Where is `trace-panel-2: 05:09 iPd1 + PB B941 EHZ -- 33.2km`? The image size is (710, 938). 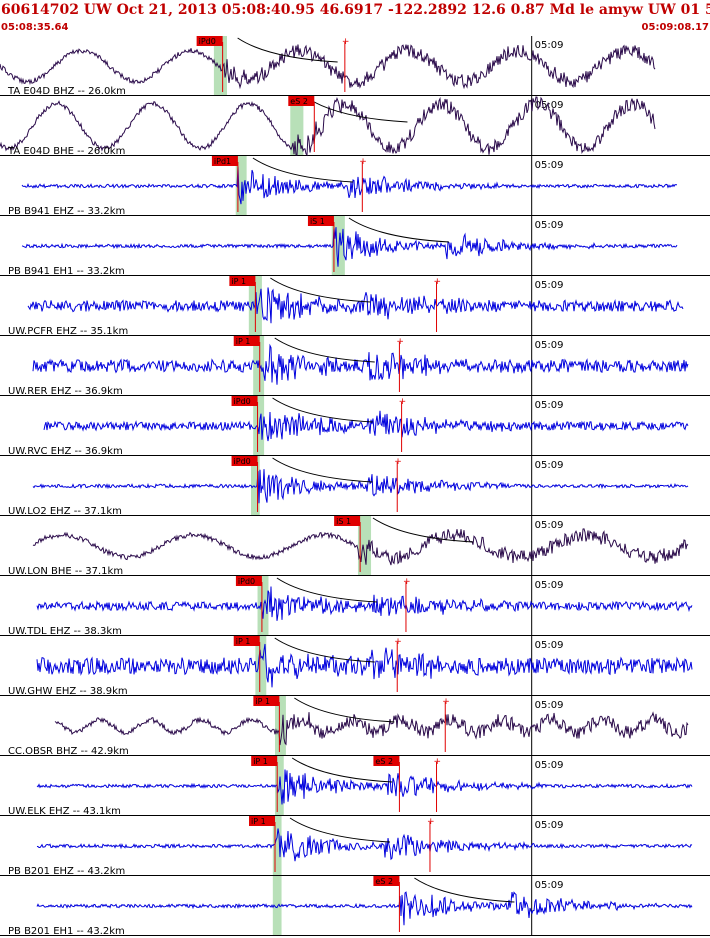
trace-panel-2: 05:09 iPd1 + PB B941 EHZ -- 33.2km is located at coordinates (355, 186).